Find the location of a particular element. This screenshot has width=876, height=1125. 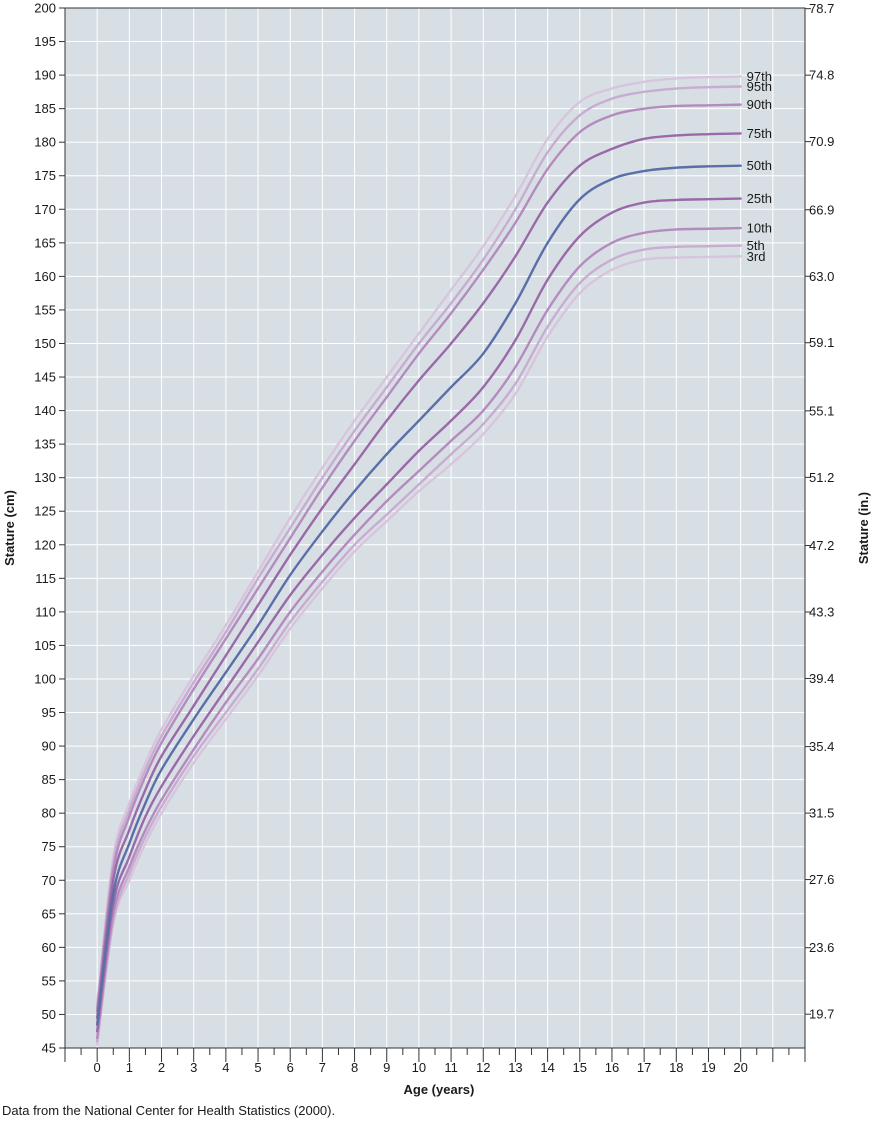

y-tick-label: 145 is located at coordinates (45, 377).